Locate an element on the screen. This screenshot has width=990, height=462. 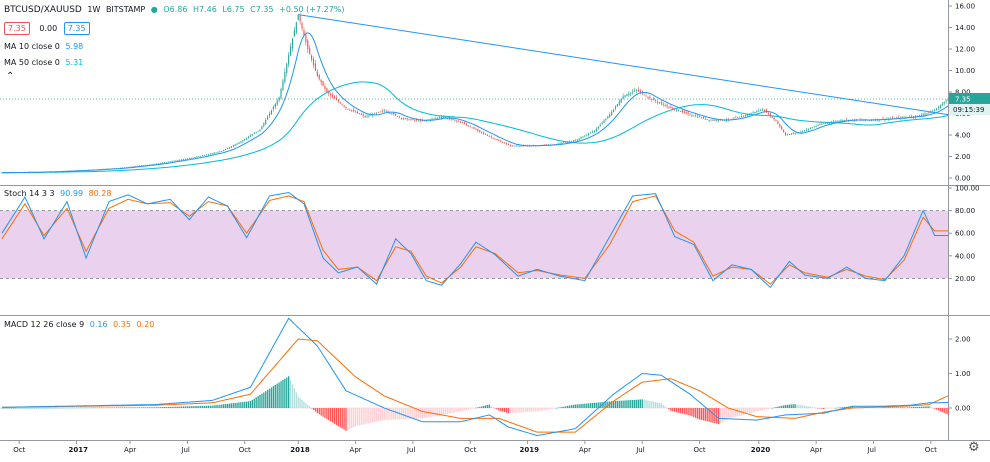
bid-box: 7.35 is located at coordinates (17, 28).